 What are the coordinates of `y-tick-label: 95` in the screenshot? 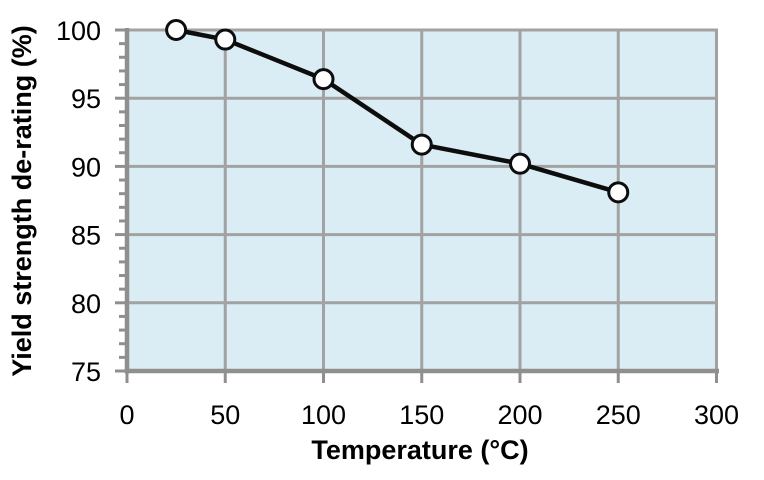 It's located at (86, 99).